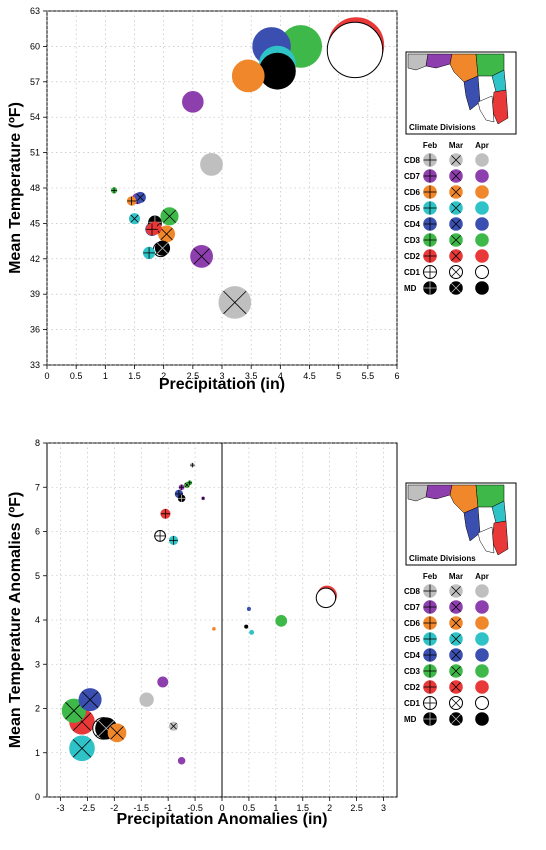  I want to click on chart1-point-md-apr-26-disc, so click(277, 71).